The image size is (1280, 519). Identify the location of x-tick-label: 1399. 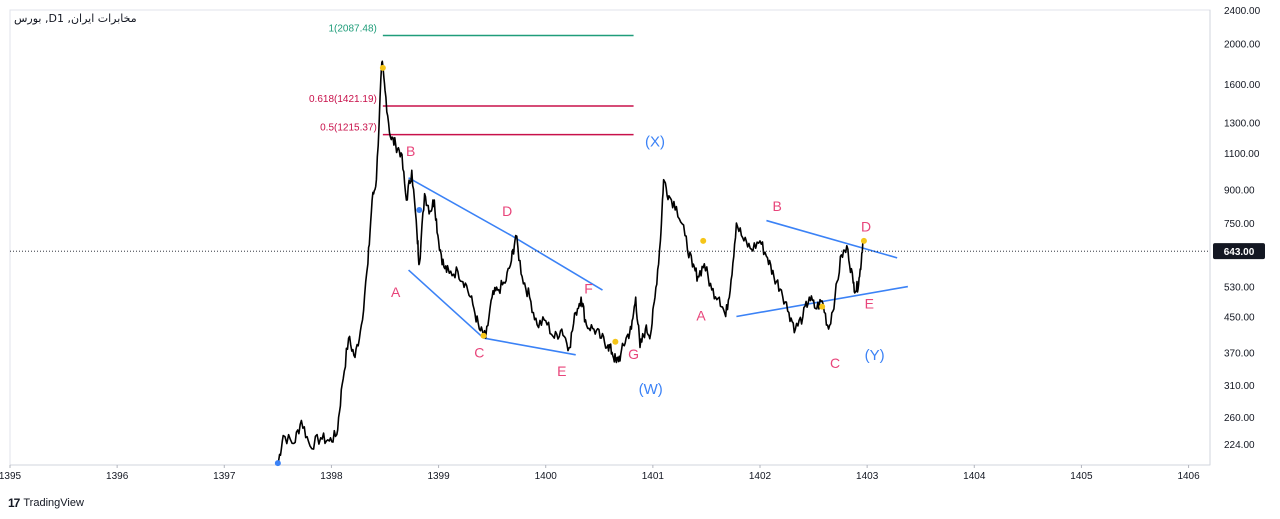
(438, 476).